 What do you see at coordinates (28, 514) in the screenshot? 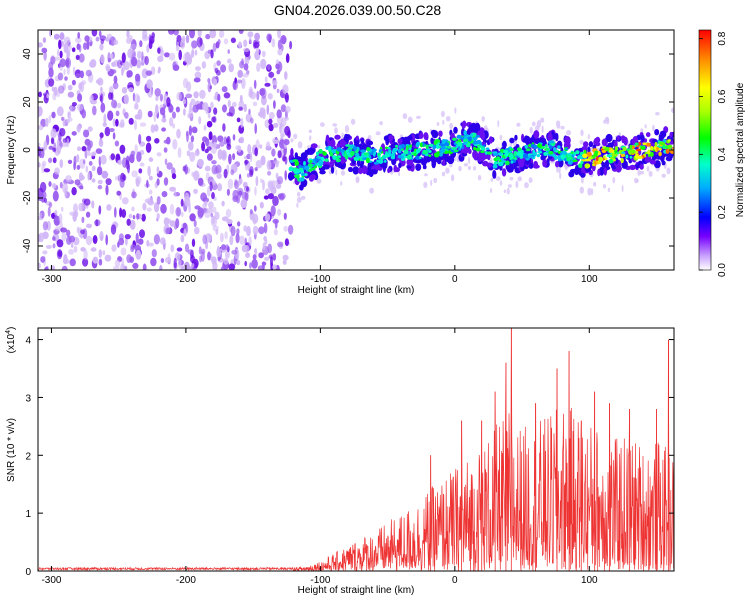
I see `y-tick-label: 1` at bounding box center [28, 514].